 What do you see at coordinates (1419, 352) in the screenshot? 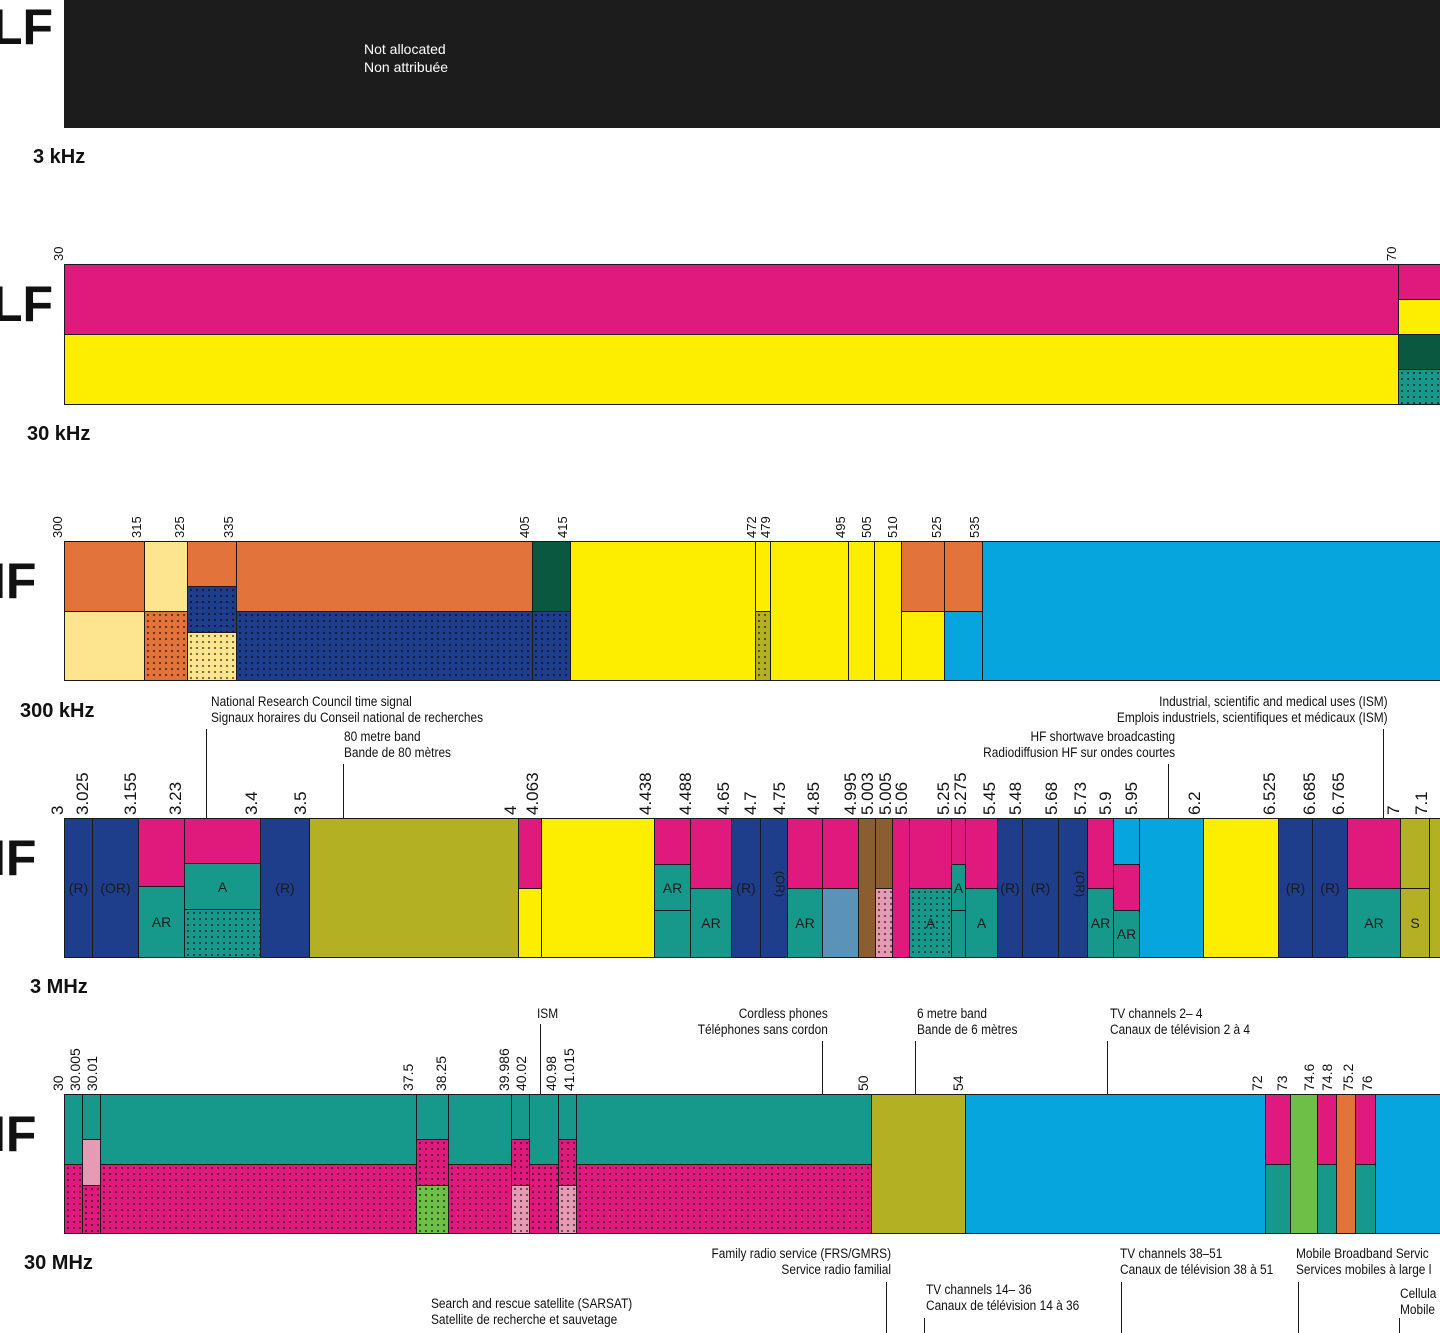
I see `vlf-cell` at bounding box center [1419, 352].